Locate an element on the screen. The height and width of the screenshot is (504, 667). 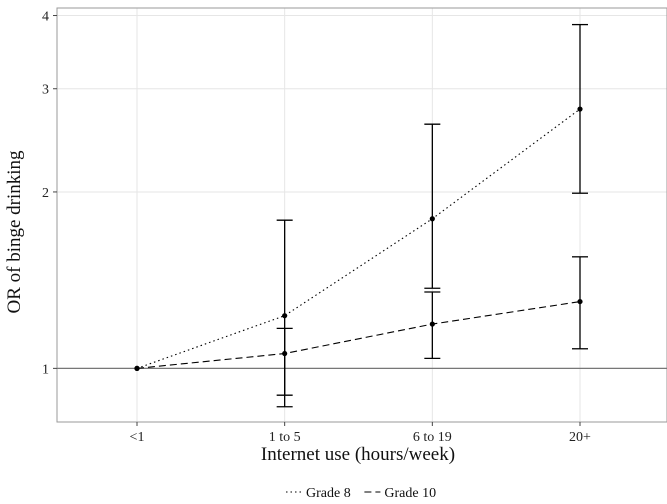
y-axis-title: OR of binge drinking is located at coordinates (14, 232).